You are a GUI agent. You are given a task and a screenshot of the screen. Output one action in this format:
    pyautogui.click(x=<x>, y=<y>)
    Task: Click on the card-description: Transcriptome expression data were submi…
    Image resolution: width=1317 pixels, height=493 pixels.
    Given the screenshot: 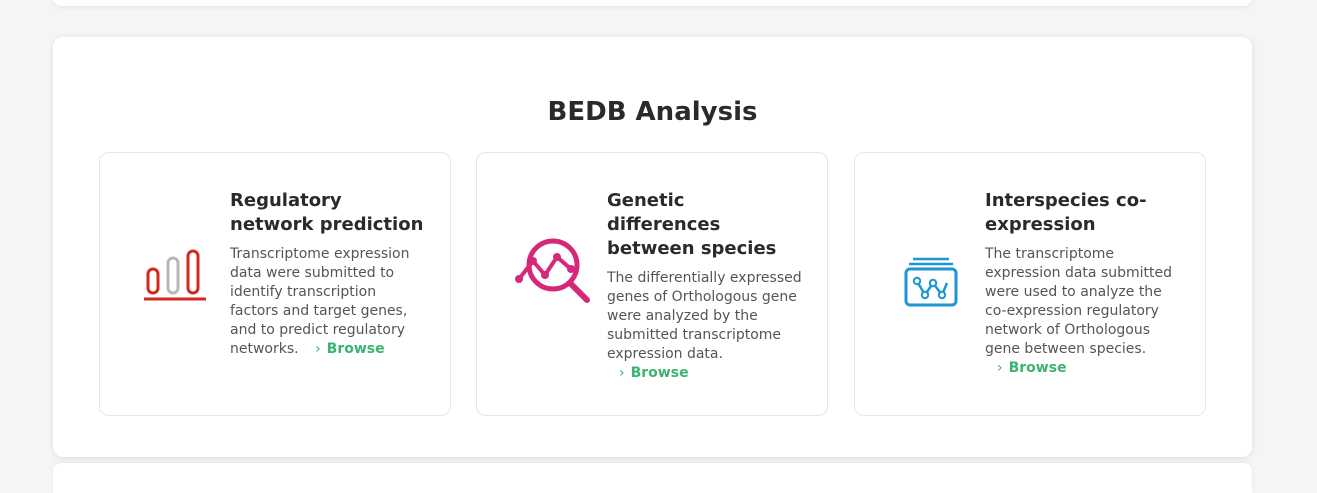 What is the action you would take?
    pyautogui.click(x=320, y=301)
    